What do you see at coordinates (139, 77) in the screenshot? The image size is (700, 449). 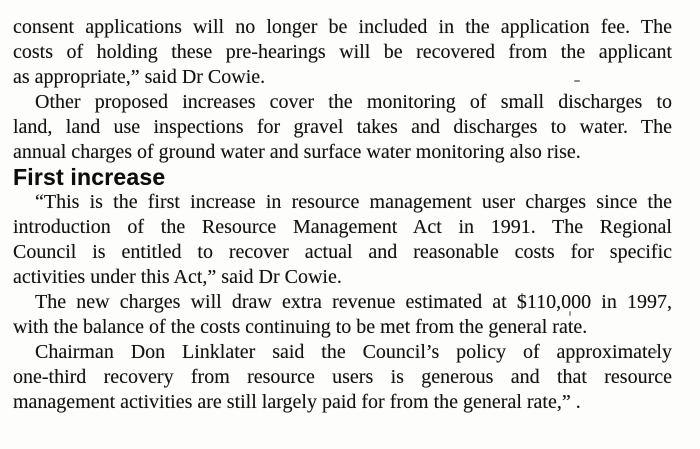 I see `text-line: as appropriate,” said Dr Cowie.` at bounding box center [139, 77].